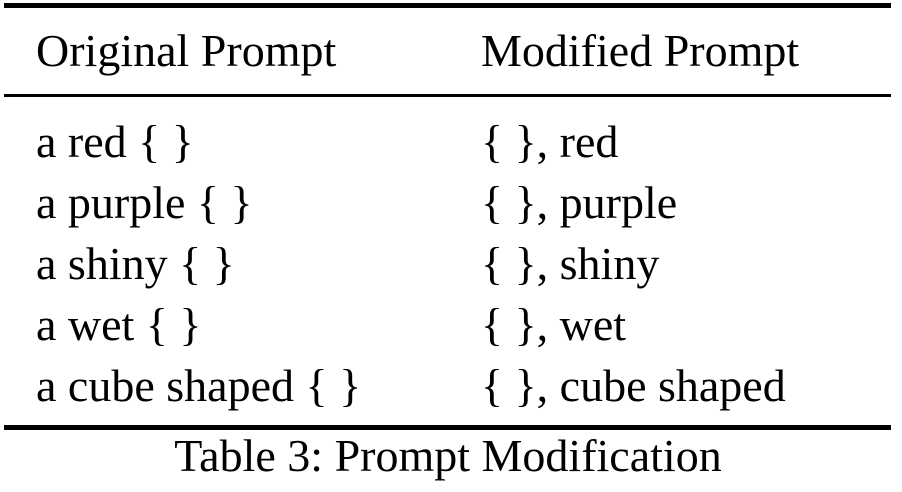 This screenshot has width=902, height=492. What do you see at coordinates (640, 51) in the screenshot?
I see `header-modified-prompt: Modified Prompt` at bounding box center [640, 51].